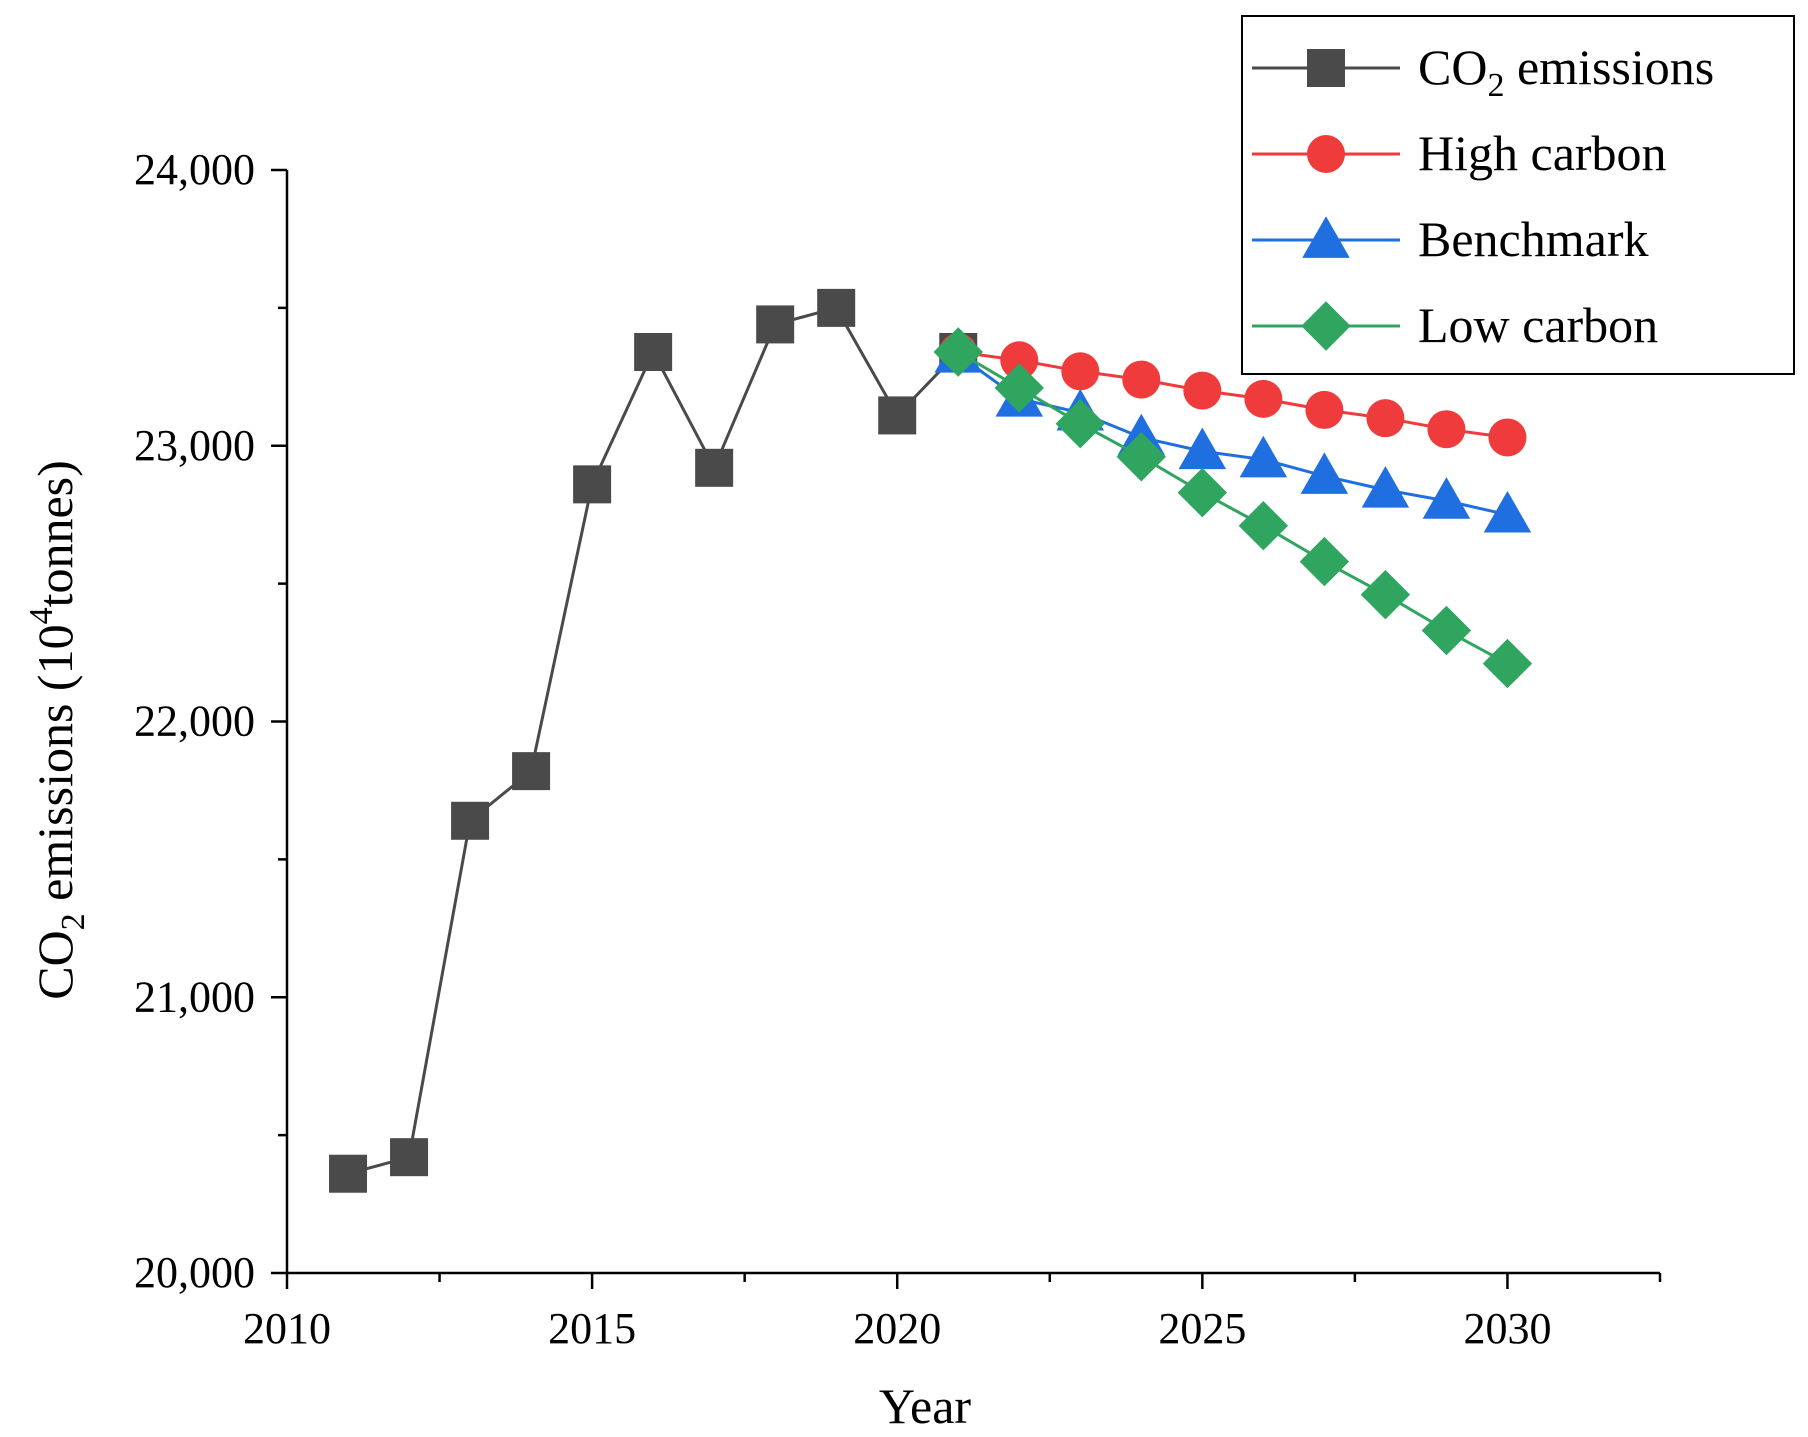  I want to click on x-tick-label: 2010, so click(287, 1328).